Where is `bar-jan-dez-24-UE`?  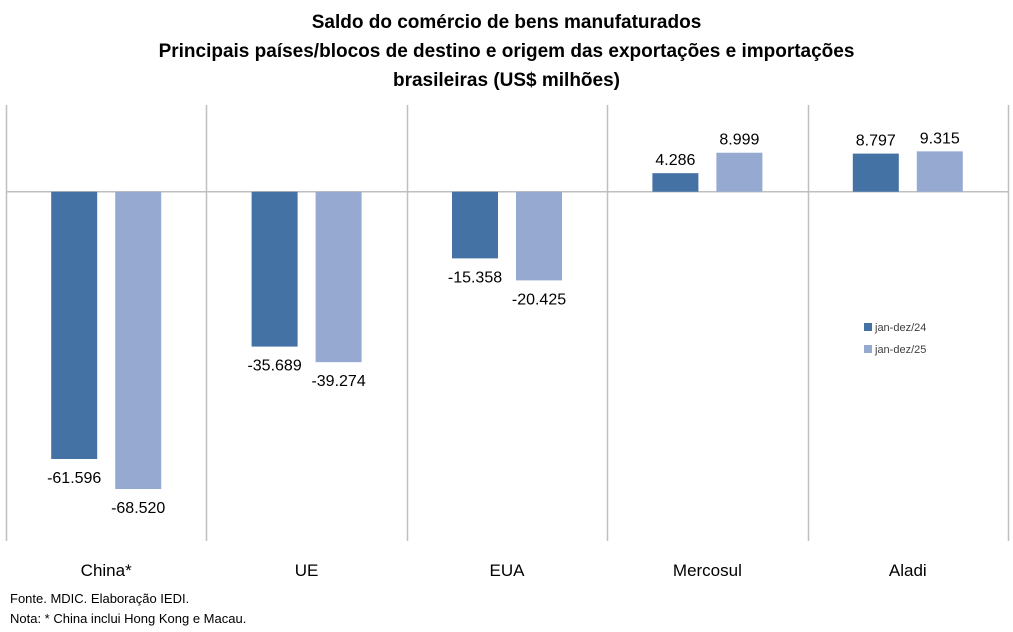 bar-jan-dez-24-UE is located at coordinates (274, 269).